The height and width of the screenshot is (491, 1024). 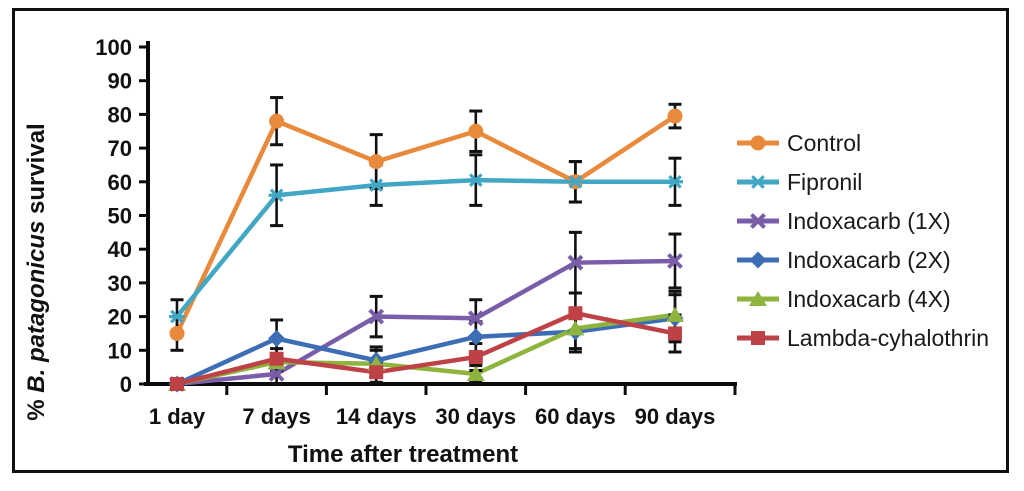 I want to click on legend-item-control: Control, so click(x=862, y=143).